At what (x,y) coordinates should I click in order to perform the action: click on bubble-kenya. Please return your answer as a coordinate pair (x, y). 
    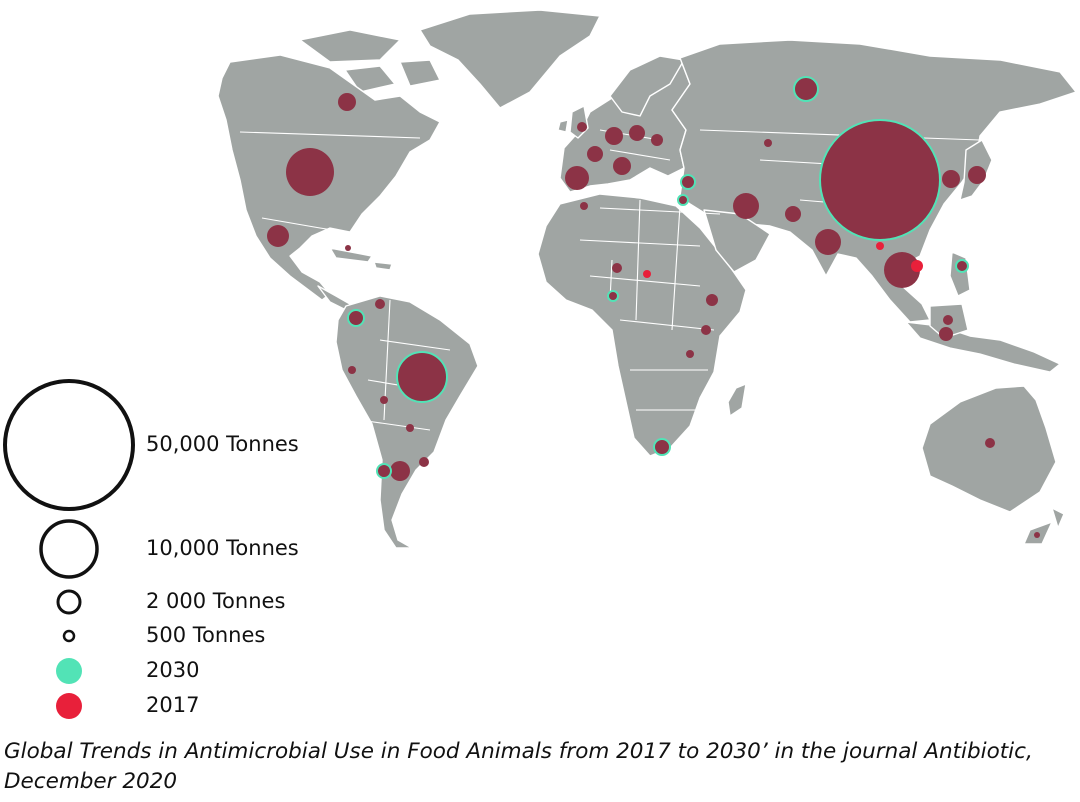
    Looking at the image, I should click on (706, 330).